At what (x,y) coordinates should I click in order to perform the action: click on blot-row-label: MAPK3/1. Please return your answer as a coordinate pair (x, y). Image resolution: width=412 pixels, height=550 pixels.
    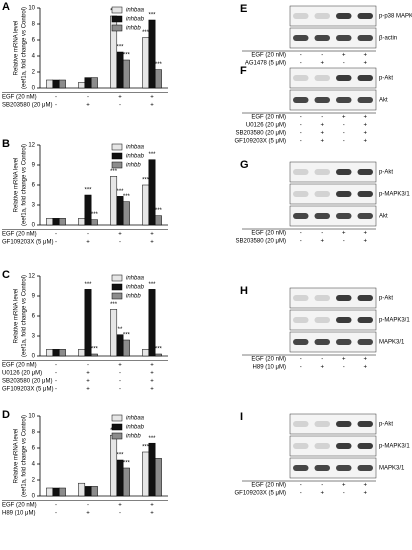
    Looking at the image, I should click on (392, 343).